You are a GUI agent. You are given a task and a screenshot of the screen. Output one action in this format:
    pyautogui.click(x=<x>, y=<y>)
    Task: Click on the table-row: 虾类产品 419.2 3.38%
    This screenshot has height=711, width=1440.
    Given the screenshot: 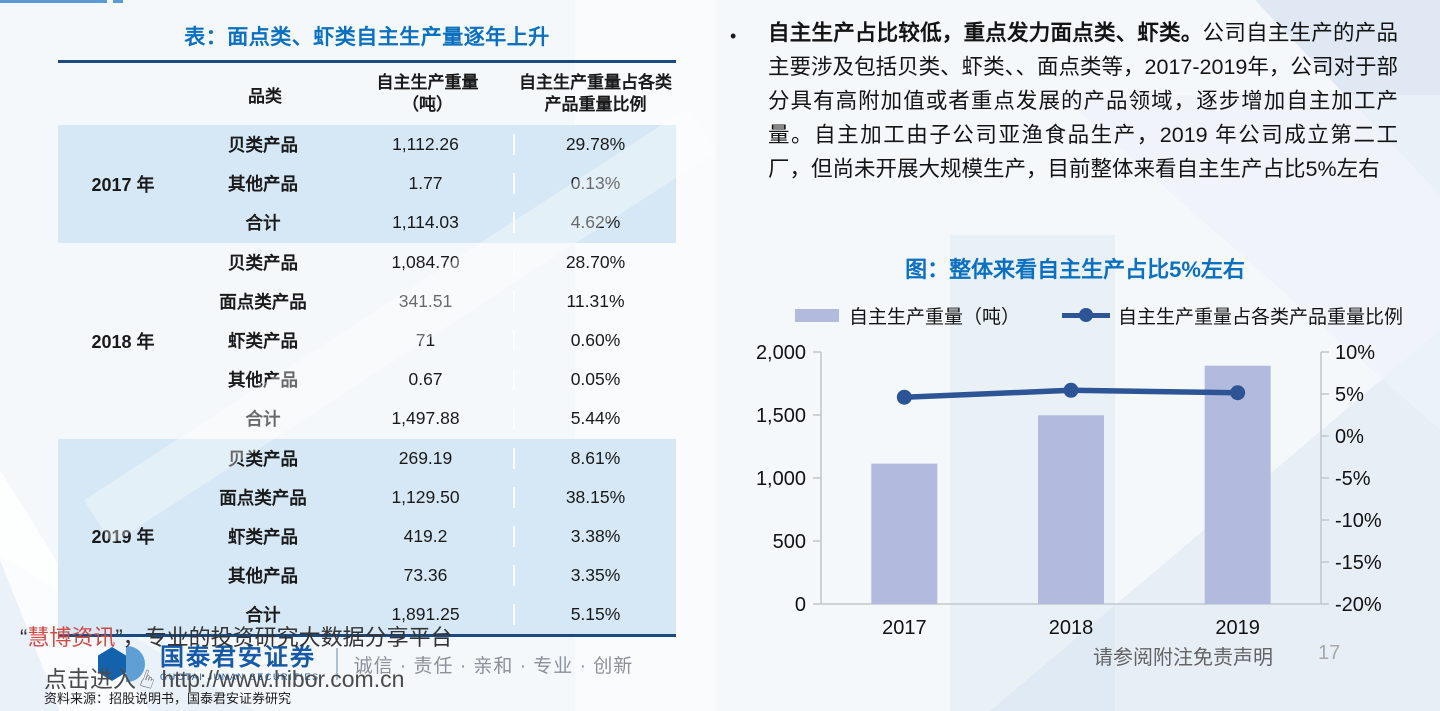 What is the action you would take?
    pyautogui.click(x=432, y=536)
    